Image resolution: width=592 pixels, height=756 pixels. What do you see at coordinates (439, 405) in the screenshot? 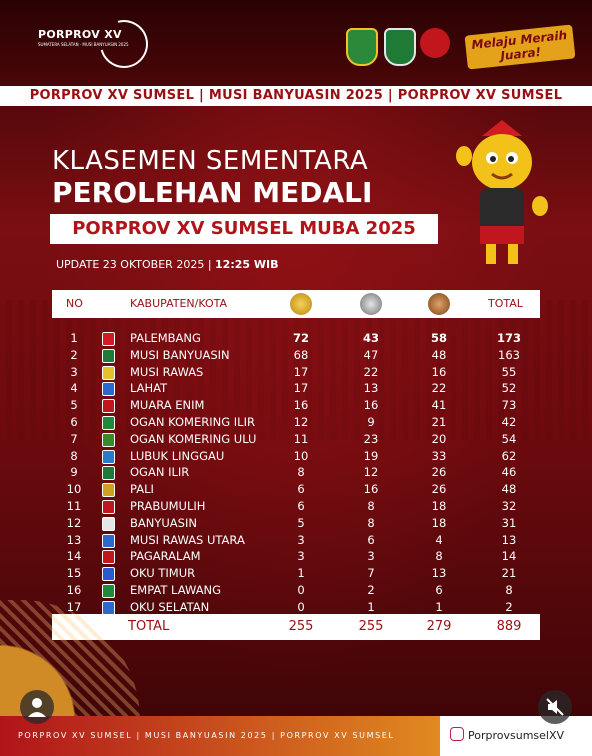
I see `row-bronze: 41` at bounding box center [439, 405].